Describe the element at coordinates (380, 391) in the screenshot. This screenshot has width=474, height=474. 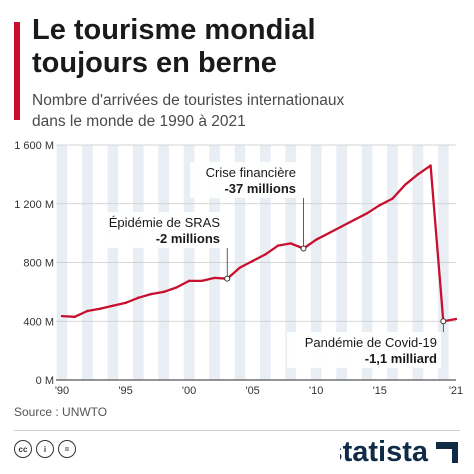
I see `x-tick-label: '15` at that location.